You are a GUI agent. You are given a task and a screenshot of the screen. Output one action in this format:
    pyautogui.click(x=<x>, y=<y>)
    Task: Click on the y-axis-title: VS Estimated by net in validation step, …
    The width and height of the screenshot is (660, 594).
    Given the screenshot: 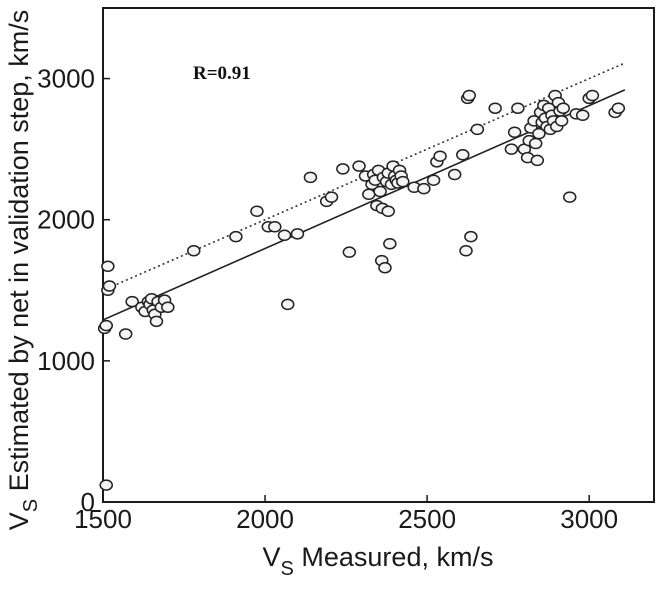 What is the action you would take?
    pyautogui.click(x=23, y=270)
    